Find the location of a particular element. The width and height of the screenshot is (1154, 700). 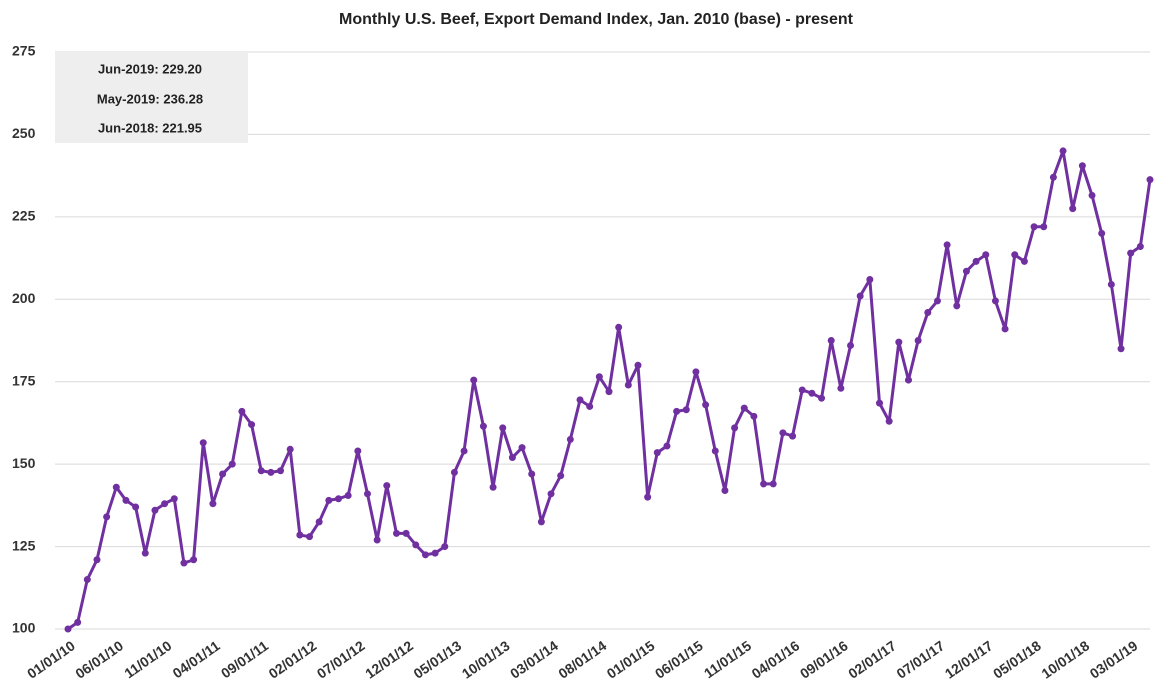

x-tick-label: 01/01/10 is located at coordinates (51, 659).